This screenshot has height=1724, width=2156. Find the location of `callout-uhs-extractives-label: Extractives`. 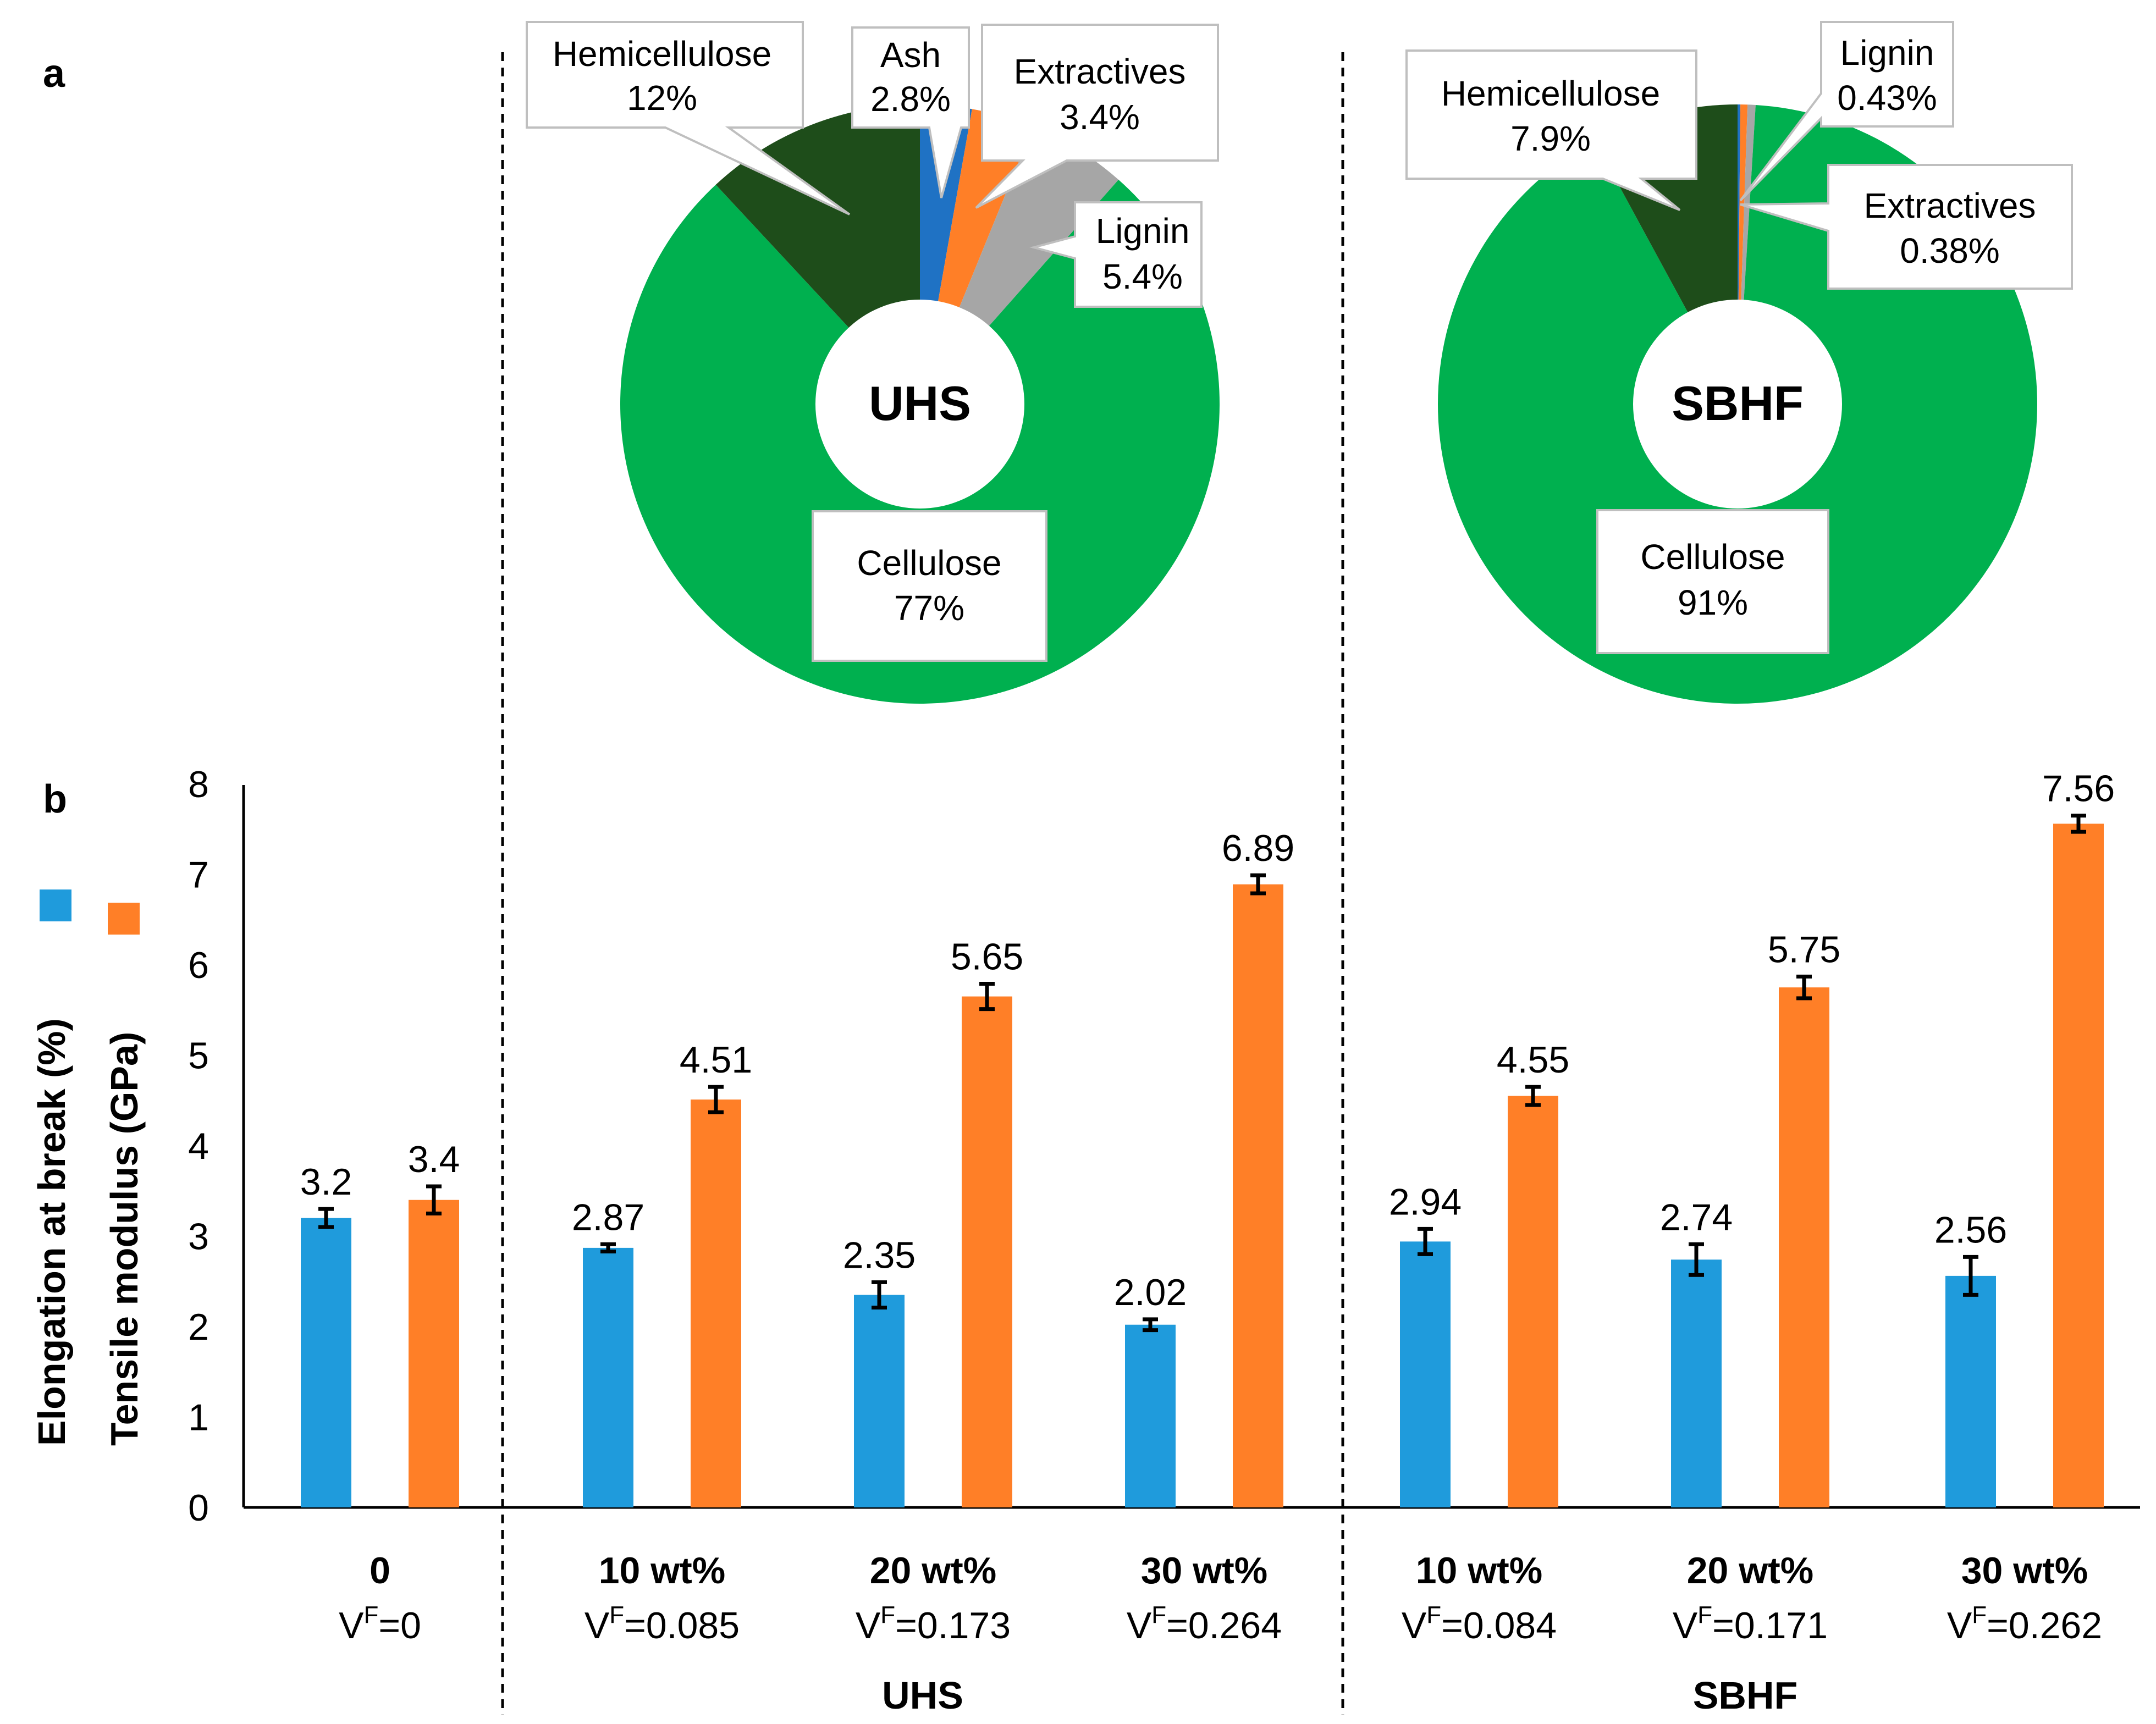

callout-uhs-extractives-label: Extractives is located at coordinates (1100, 71).